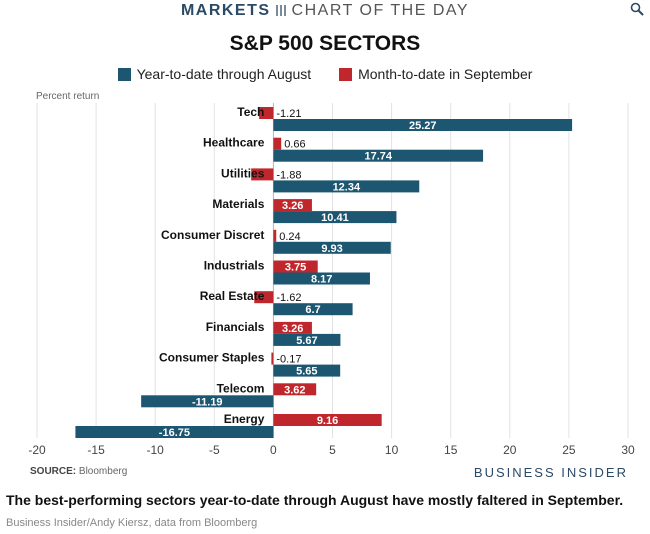 The height and width of the screenshot is (534, 650). What do you see at coordinates (628, 450) in the screenshot?
I see `x-tick-label: 30` at bounding box center [628, 450].